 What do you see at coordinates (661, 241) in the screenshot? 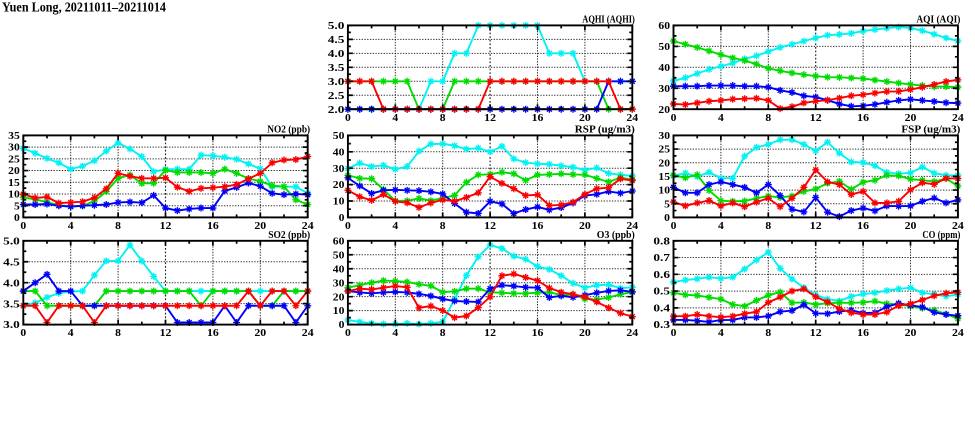
I see `svg-text: 0.8` at bounding box center [661, 241].